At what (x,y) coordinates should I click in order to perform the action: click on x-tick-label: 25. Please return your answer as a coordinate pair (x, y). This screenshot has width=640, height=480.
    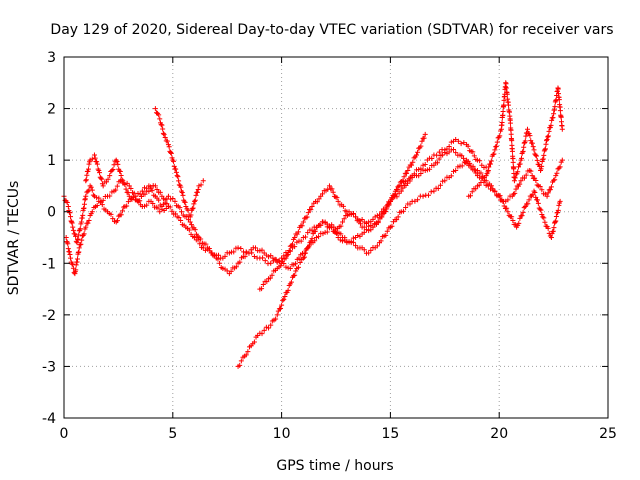
    Looking at the image, I should click on (608, 434).